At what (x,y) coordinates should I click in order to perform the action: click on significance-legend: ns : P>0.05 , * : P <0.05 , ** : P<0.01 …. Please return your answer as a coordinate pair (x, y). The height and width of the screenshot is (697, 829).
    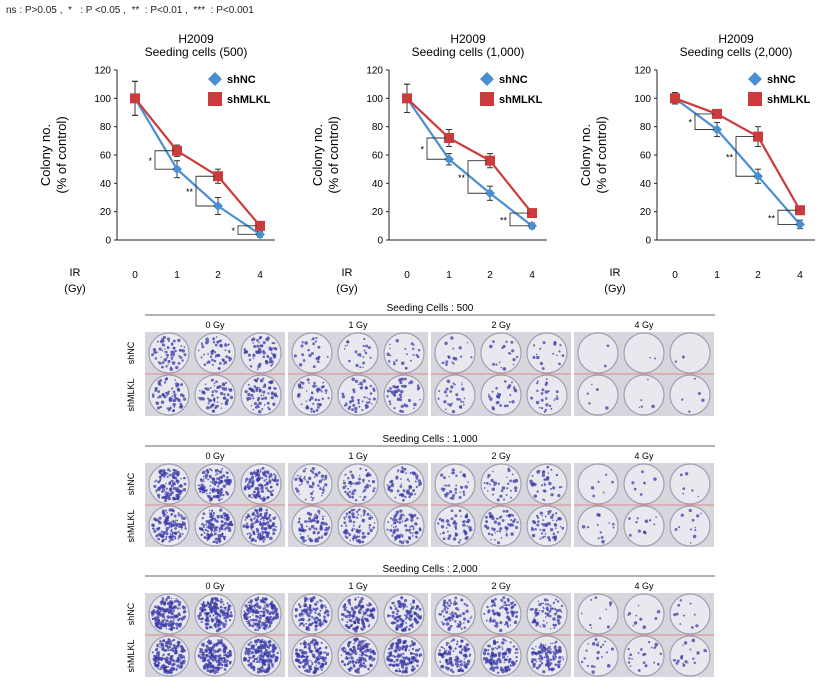
    Looking at the image, I should click on (130, 10).